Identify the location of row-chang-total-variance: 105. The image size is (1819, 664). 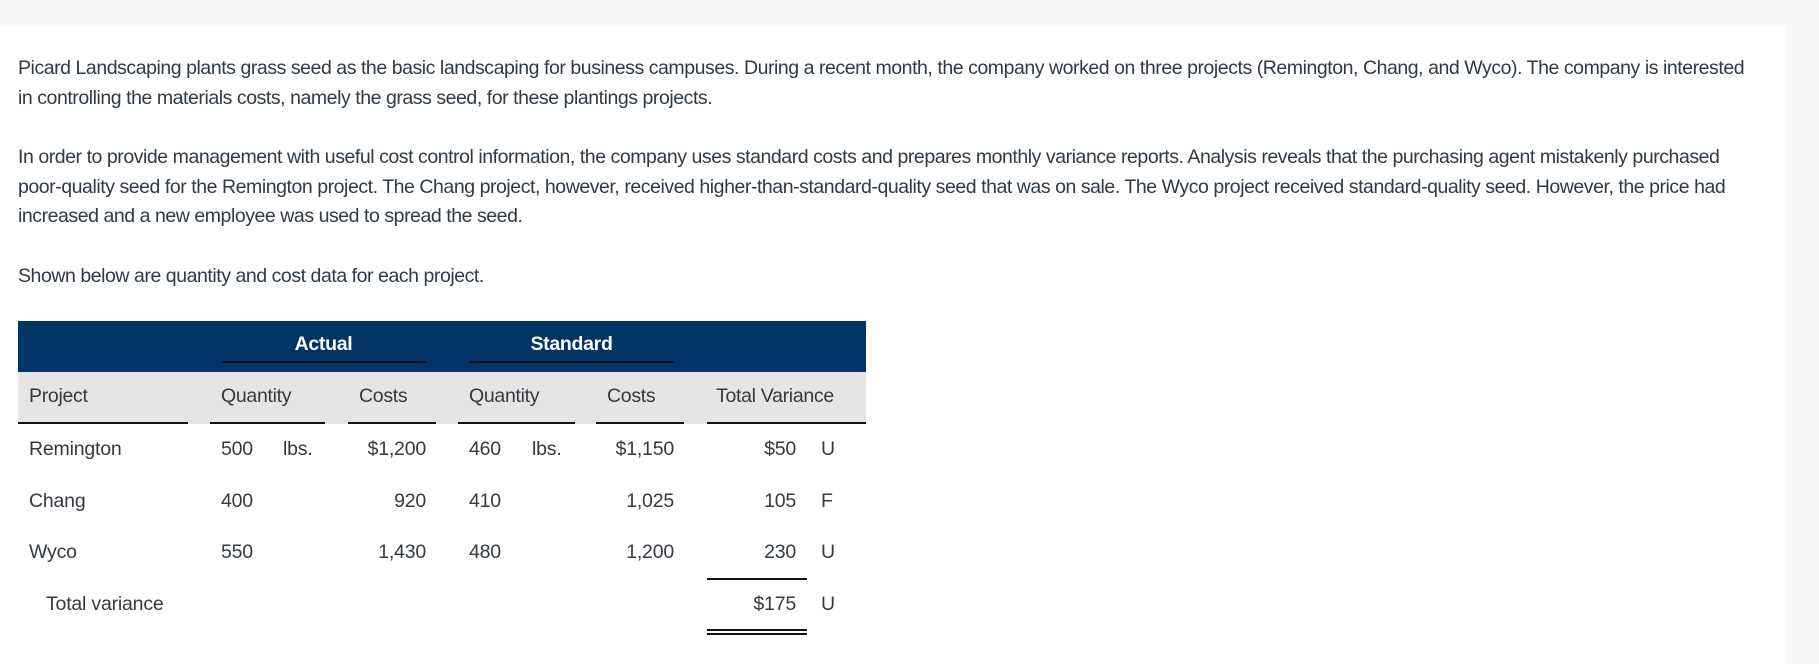
(780, 501).